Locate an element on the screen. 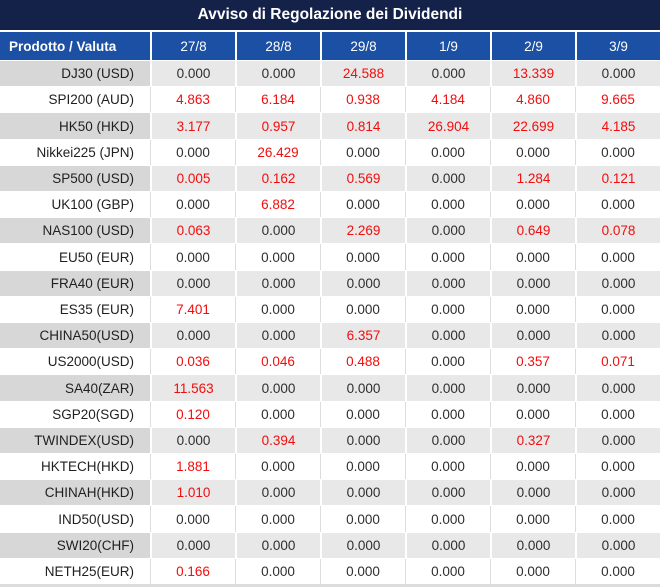 This screenshot has width=660, height=587. value-cell: 0.120 is located at coordinates (192, 414).